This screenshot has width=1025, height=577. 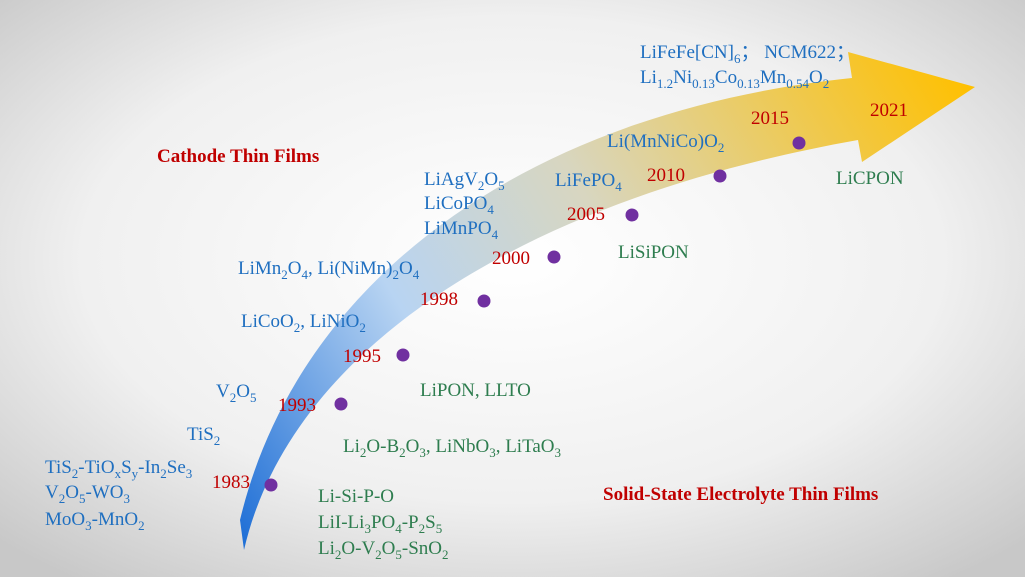 What do you see at coordinates (382, 446) in the screenshot?
I see `formula-text: O-B` at bounding box center [382, 446].